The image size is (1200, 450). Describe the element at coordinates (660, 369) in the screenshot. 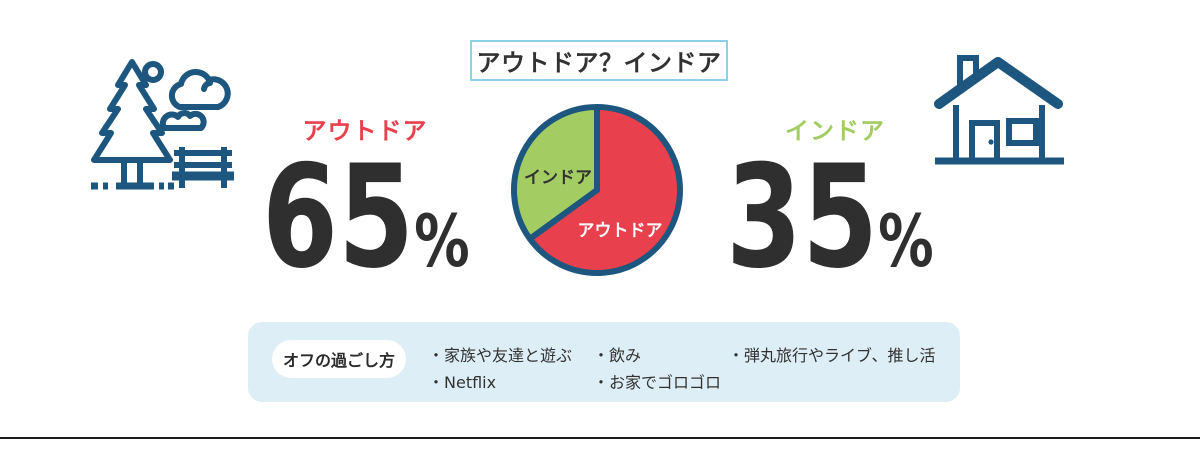

I see `off-time-column-2: ・飲み ・お家でゴロゴロ` at that location.